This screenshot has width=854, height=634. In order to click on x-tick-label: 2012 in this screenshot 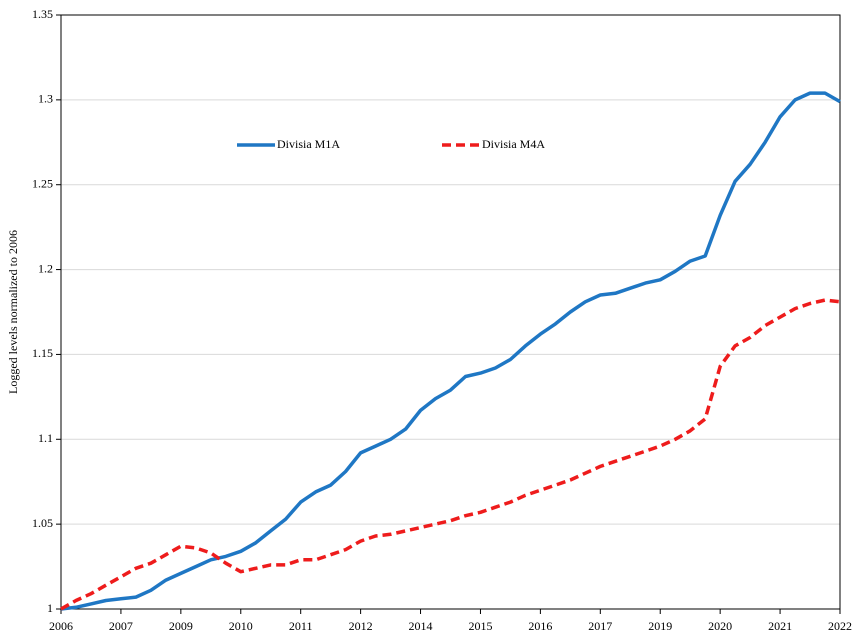, I will do `click(361, 626)`.